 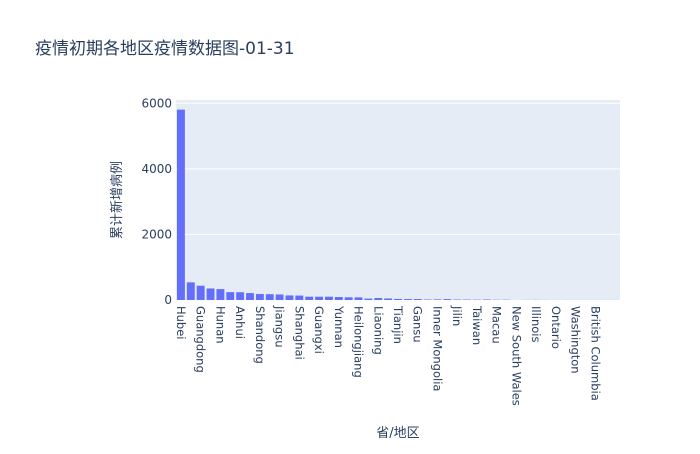 What do you see at coordinates (497, 325) in the screenshot?
I see `x-tick-label: Macau` at bounding box center [497, 325].